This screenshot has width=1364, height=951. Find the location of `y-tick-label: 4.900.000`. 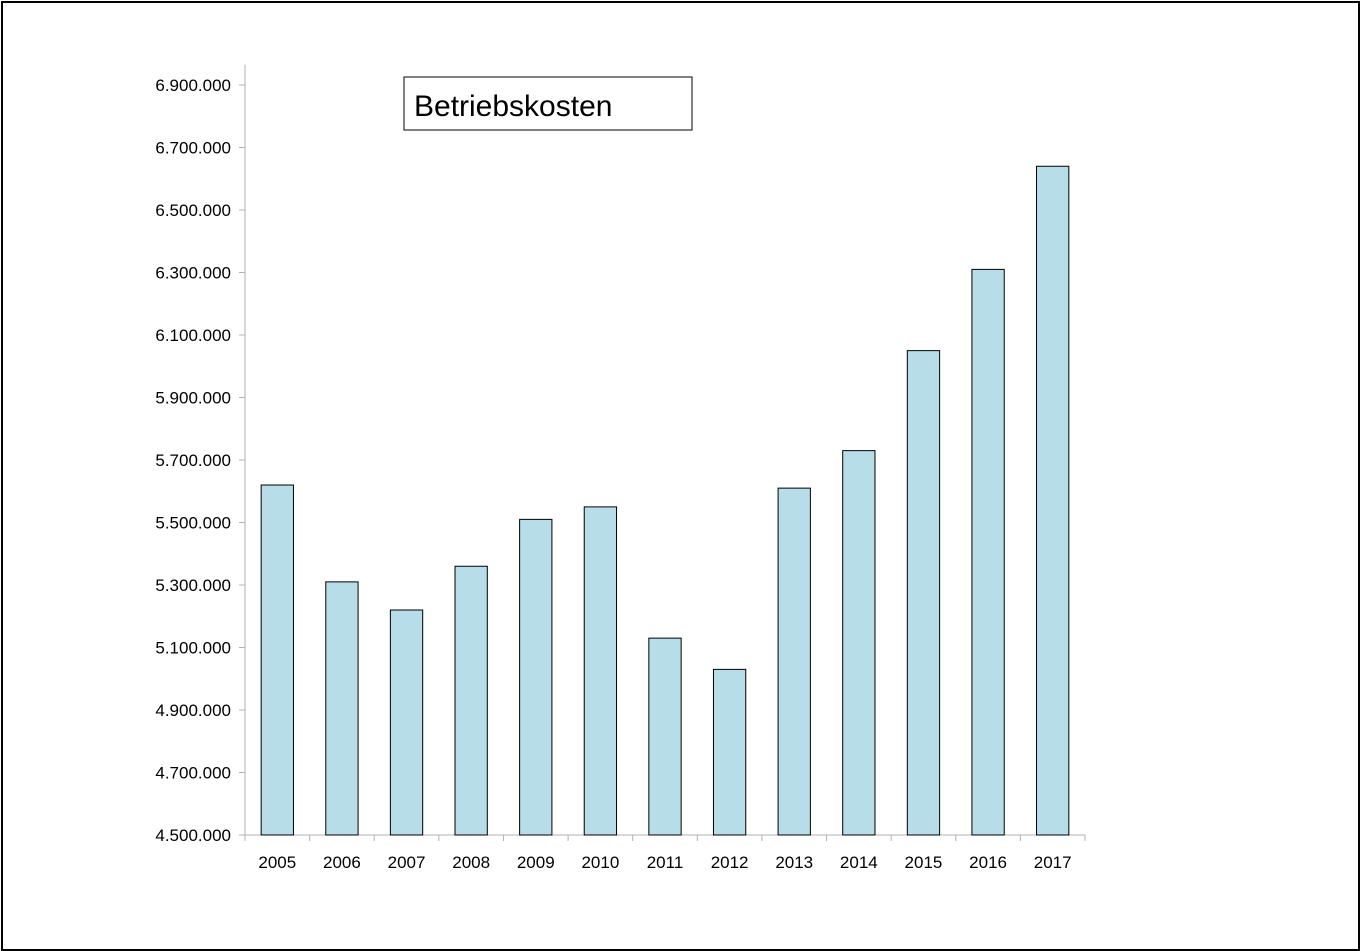

y-tick-label: 4.900.000 is located at coordinates (193, 710).